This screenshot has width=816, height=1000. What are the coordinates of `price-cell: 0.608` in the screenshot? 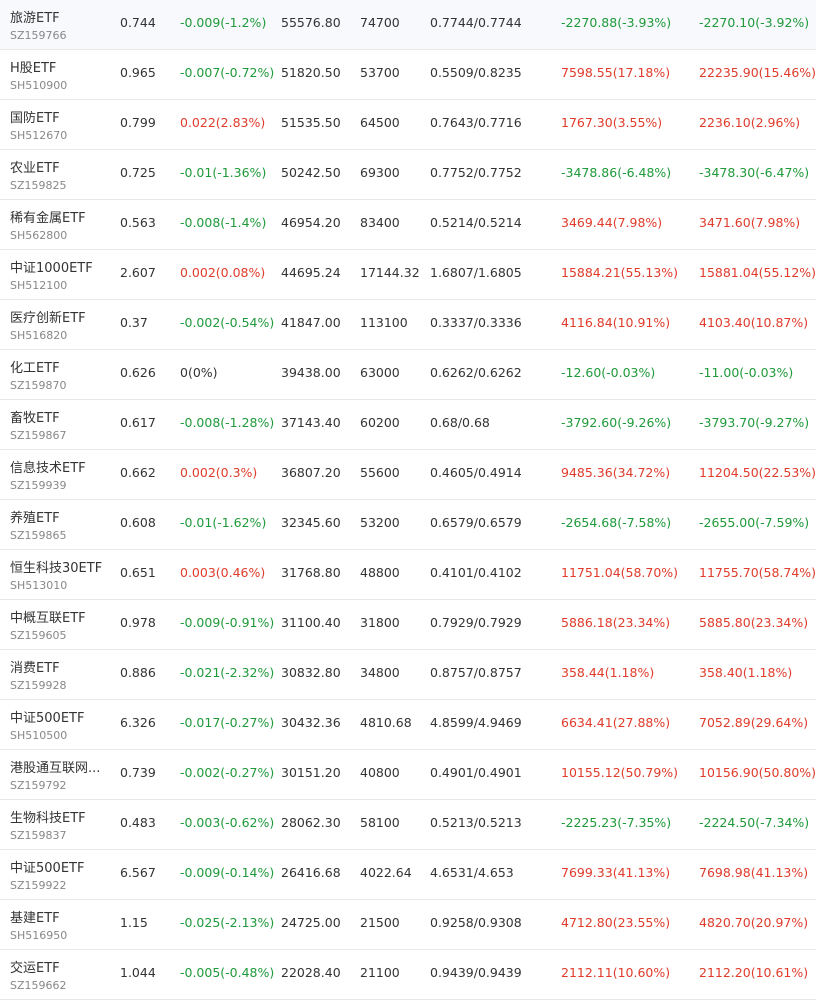 It's located at (138, 522).